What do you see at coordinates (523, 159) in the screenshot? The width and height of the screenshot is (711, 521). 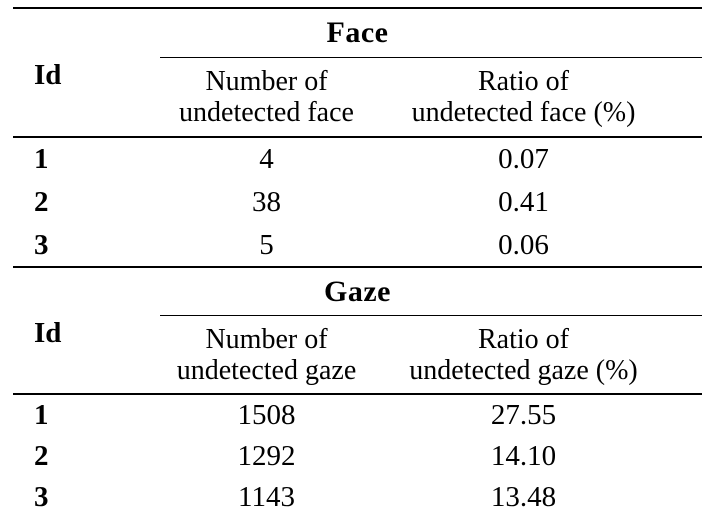 I see `cell-ratio: 0.07` at bounding box center [523, 159].